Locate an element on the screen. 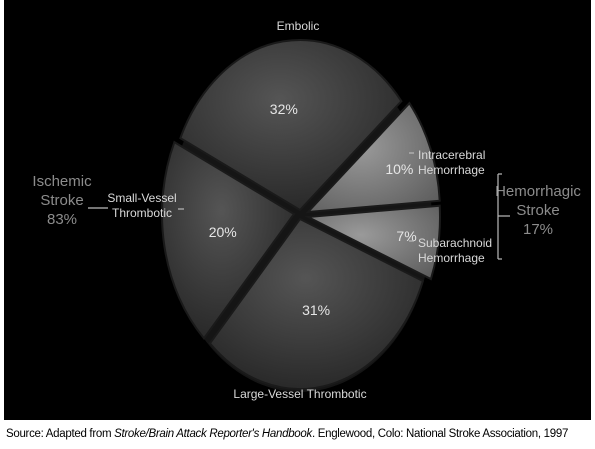 The width and height of the screenshot is (595, 449). group-label-hemorrhagic-line1: Hemorrhagic is located at coordinates (538, 191).